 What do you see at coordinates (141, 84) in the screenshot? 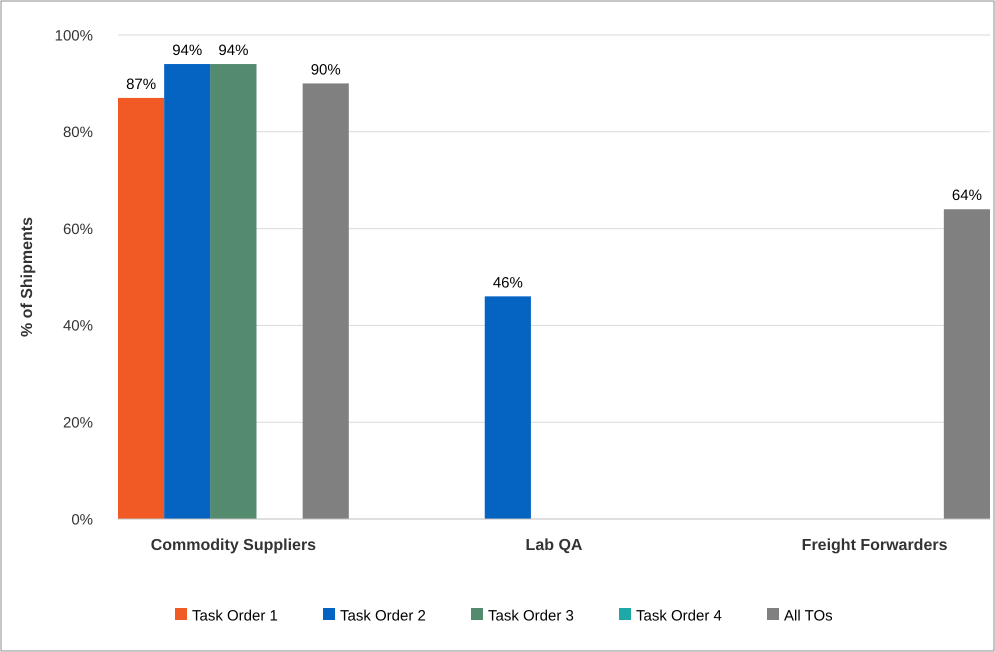
I see `data-label: 87%` at bounding box center [141, 84].